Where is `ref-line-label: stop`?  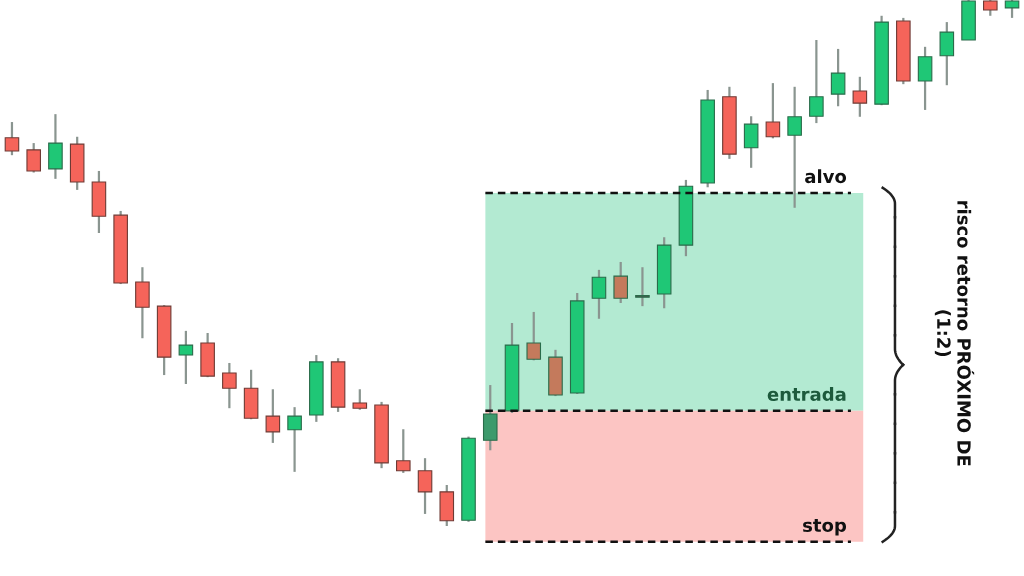 ref-line-label: stop is located at coordinates (825, 527).